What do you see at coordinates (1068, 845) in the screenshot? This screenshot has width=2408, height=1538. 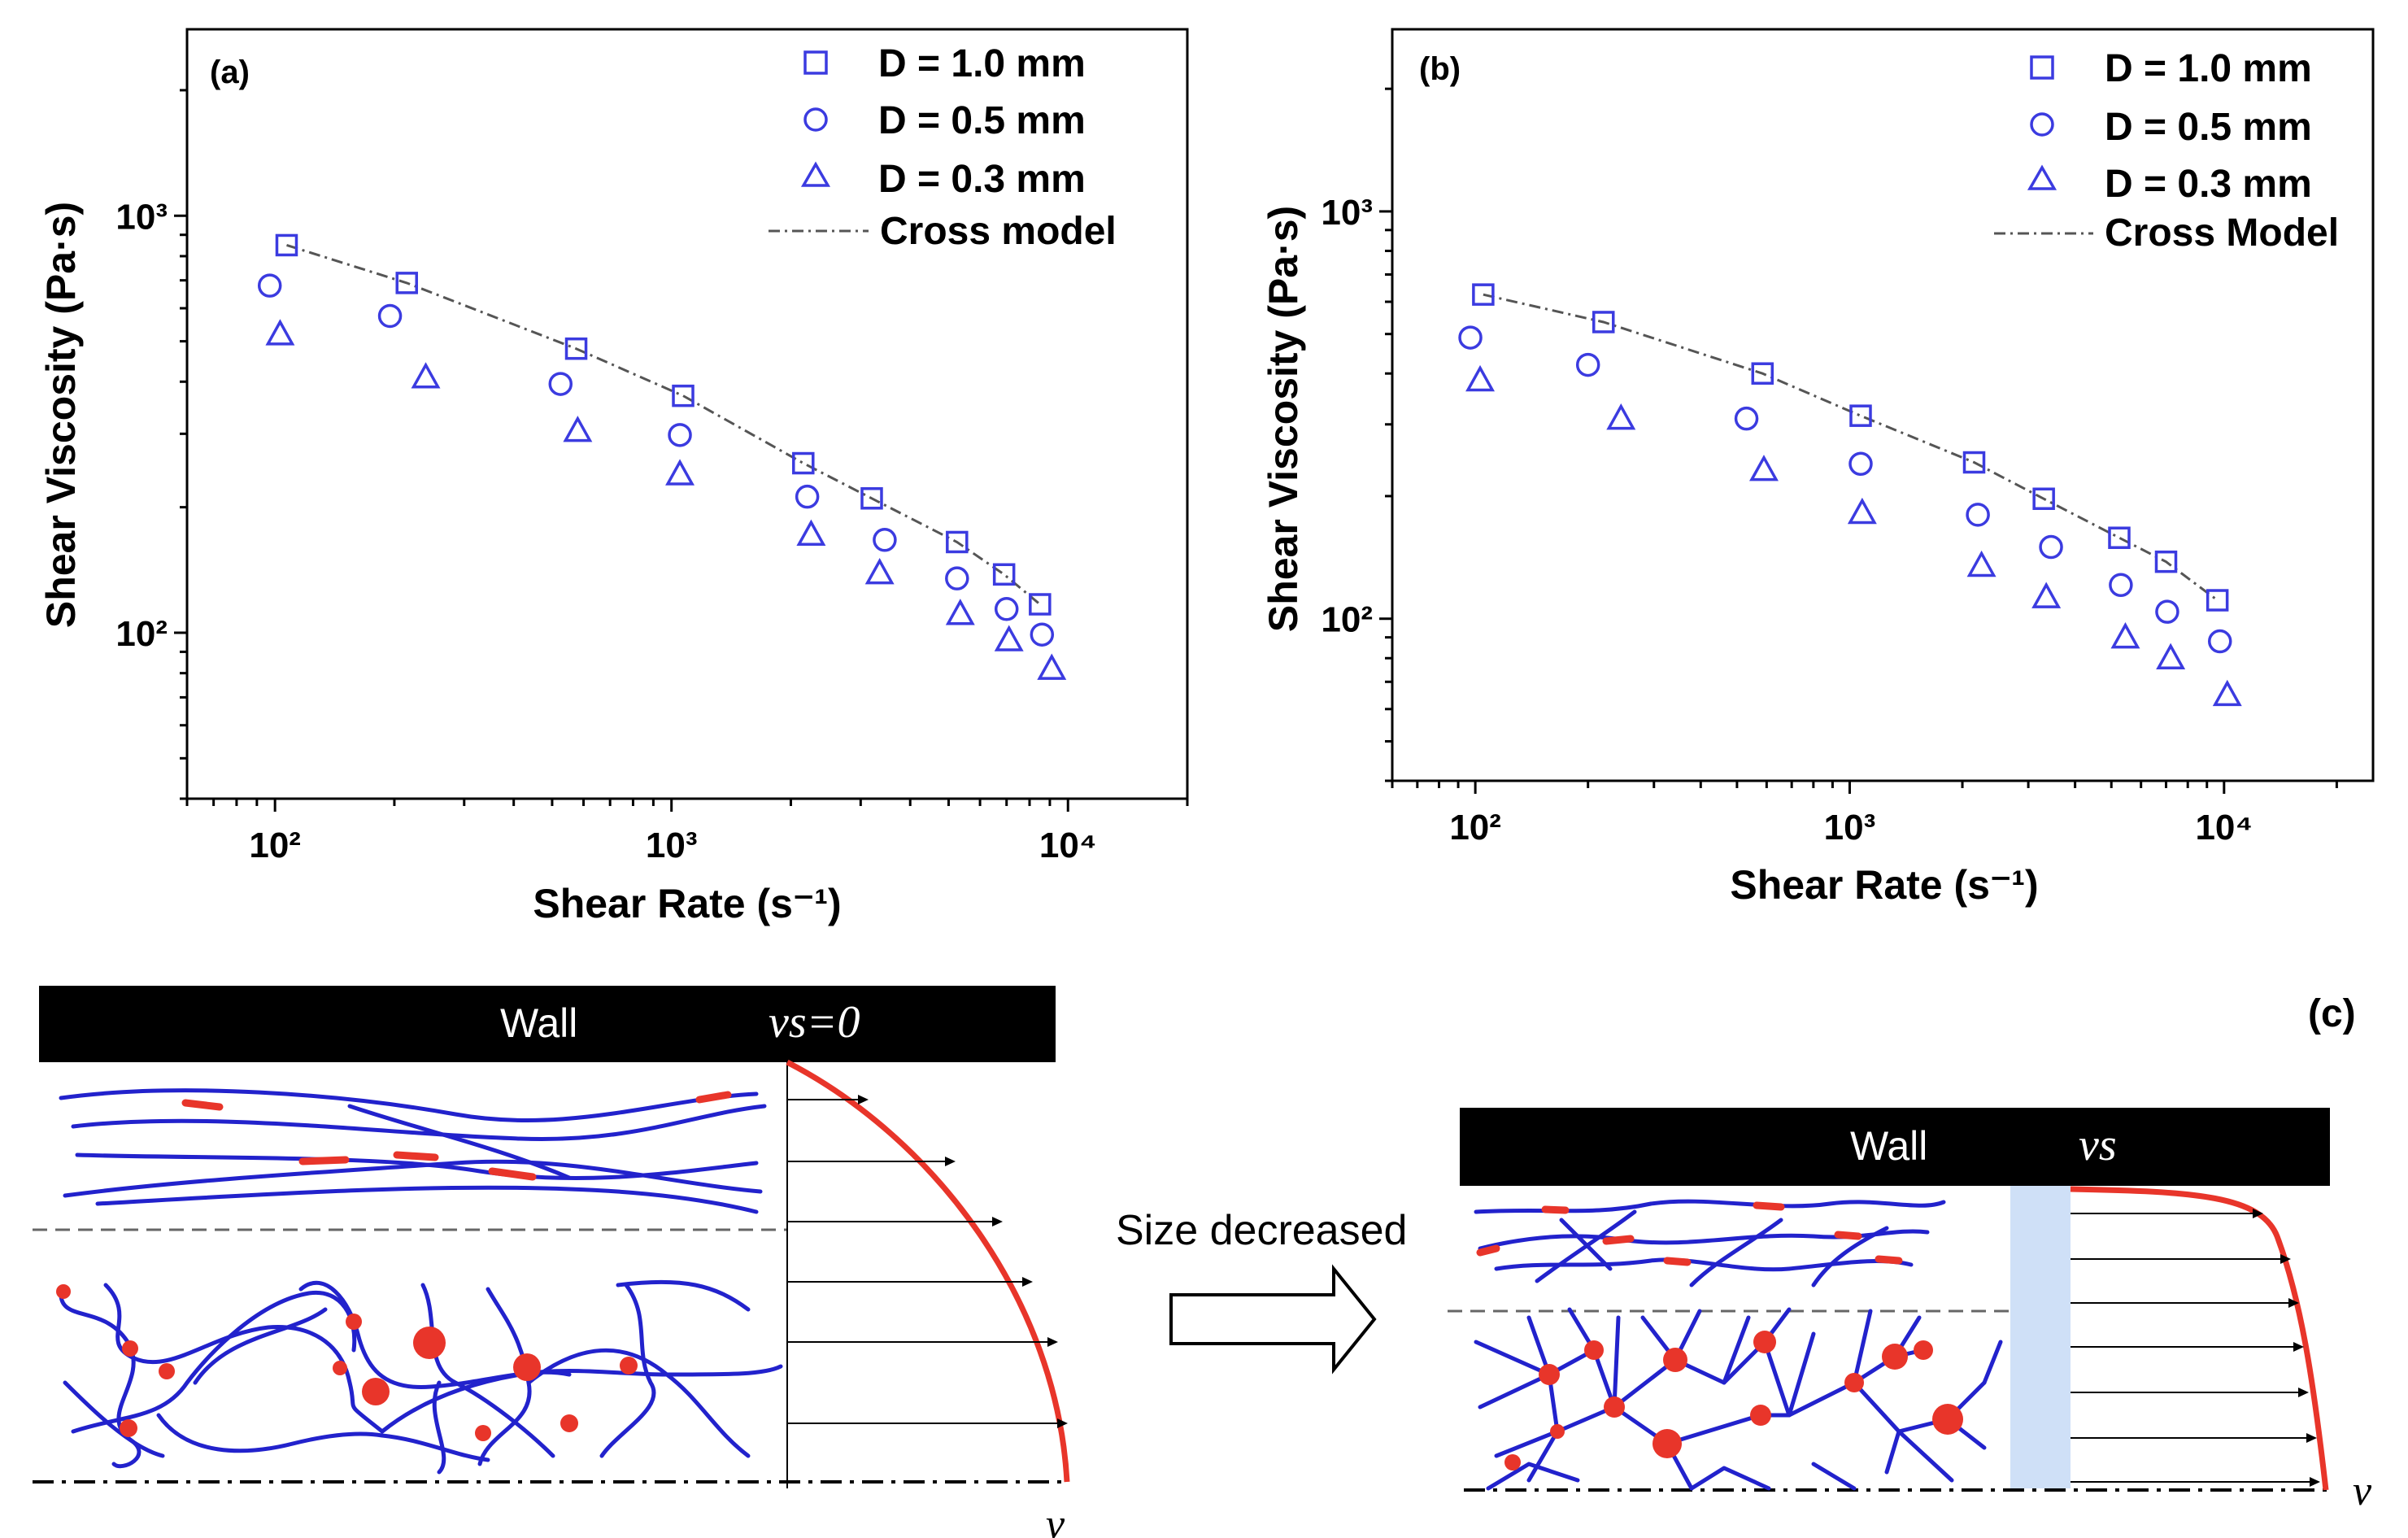 I see `x-tick-label: 10⁴` at bounding box center [1068, 845].